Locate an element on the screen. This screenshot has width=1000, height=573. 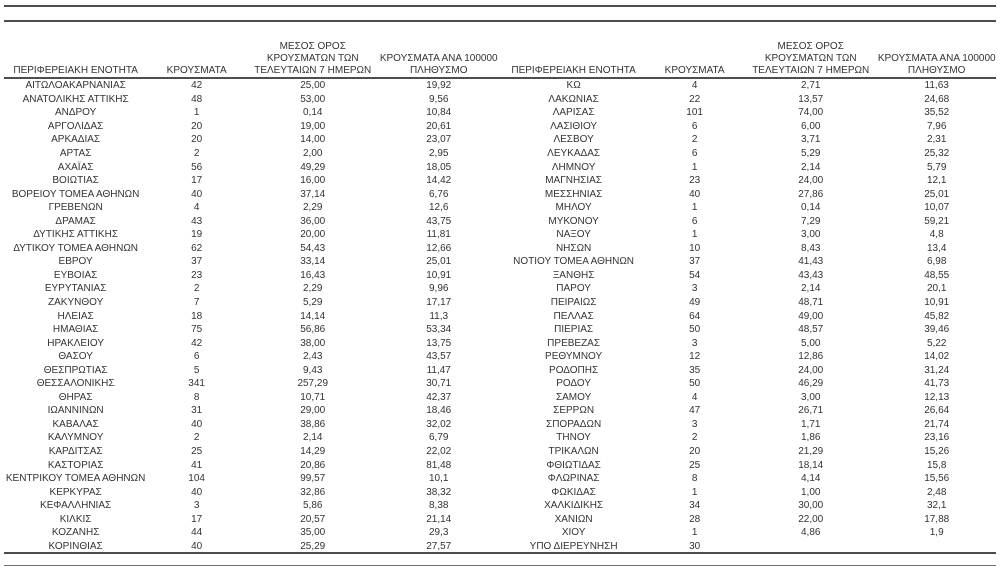
table-row: ΠΙΕΡΙΑΣ 50 48,57 39,46 is located at coordinates (749, 330).